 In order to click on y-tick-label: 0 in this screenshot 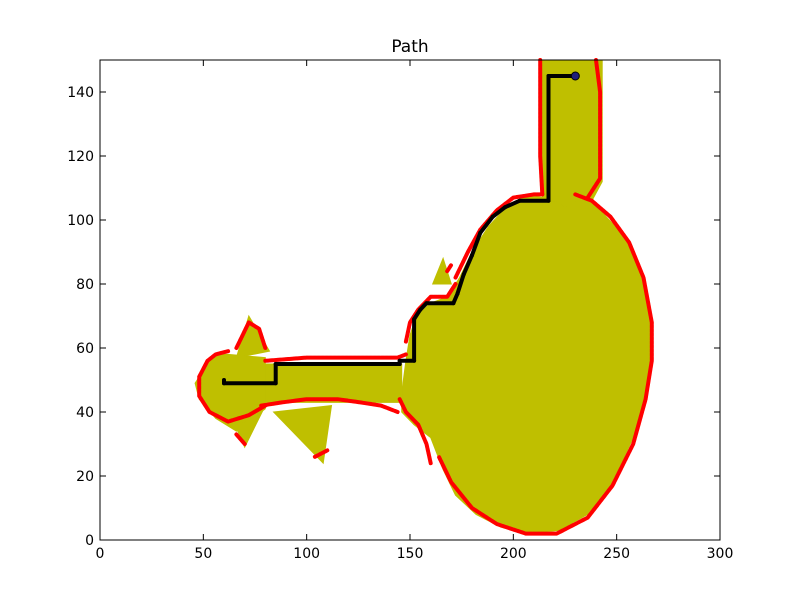, I will do `click(89, 541)`.